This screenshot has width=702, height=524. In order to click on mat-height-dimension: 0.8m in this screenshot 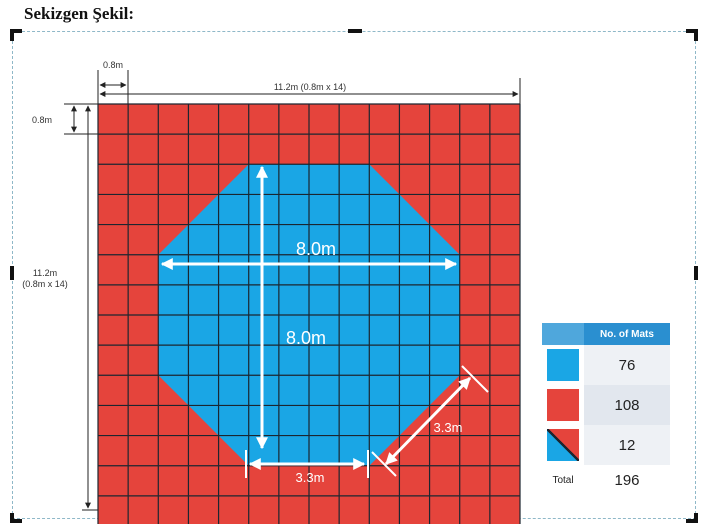, I will do `click(65, 119)`.